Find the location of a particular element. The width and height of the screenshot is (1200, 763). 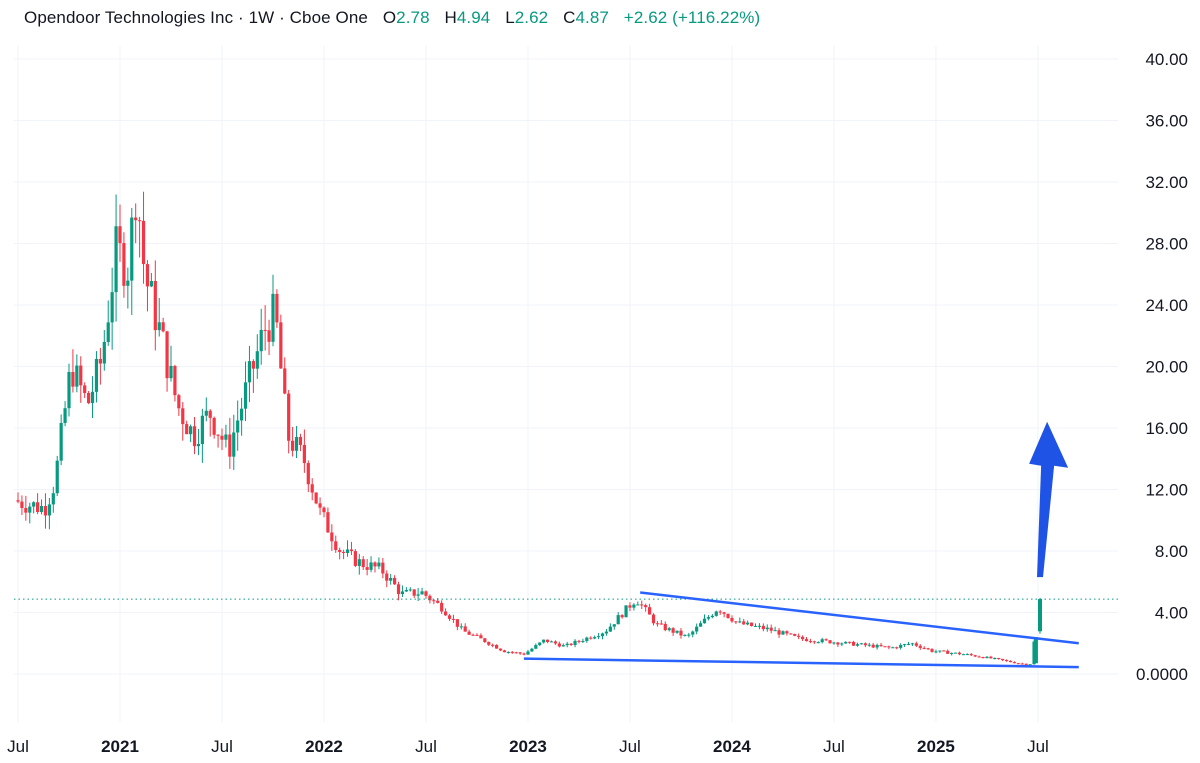

x-tick-label: 2025 is located at coordinates (936, 746).